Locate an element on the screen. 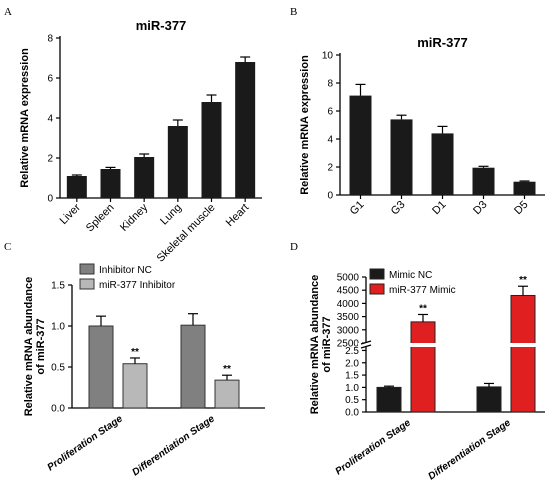  x-tick-label: D5 is located at coordinates (521, 208).